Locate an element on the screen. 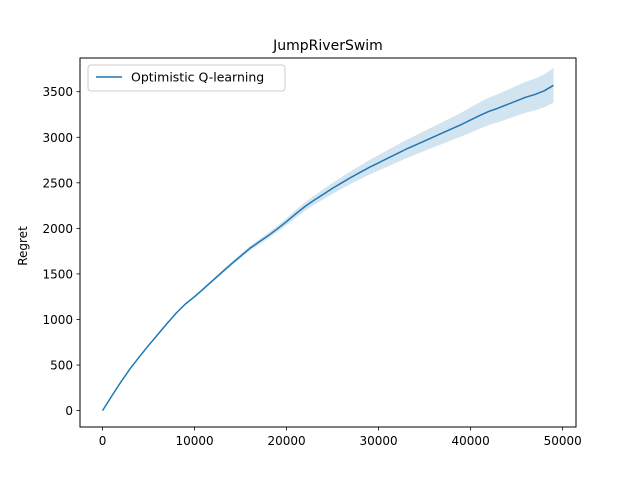 This screenshot has height=480, width=640. y-tick-label: 0 is located at coordinates (69, 411).